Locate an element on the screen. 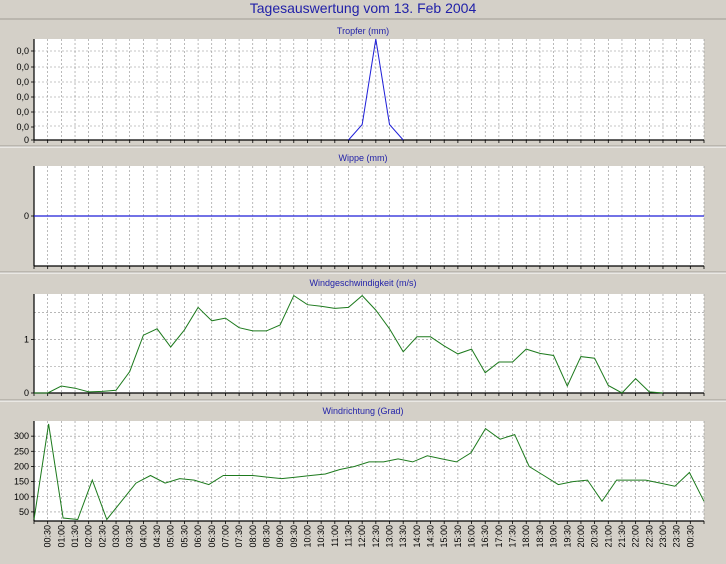 The image size is (726, 564). x-tick-label: 06:30 is located at coordinates (212, 536).